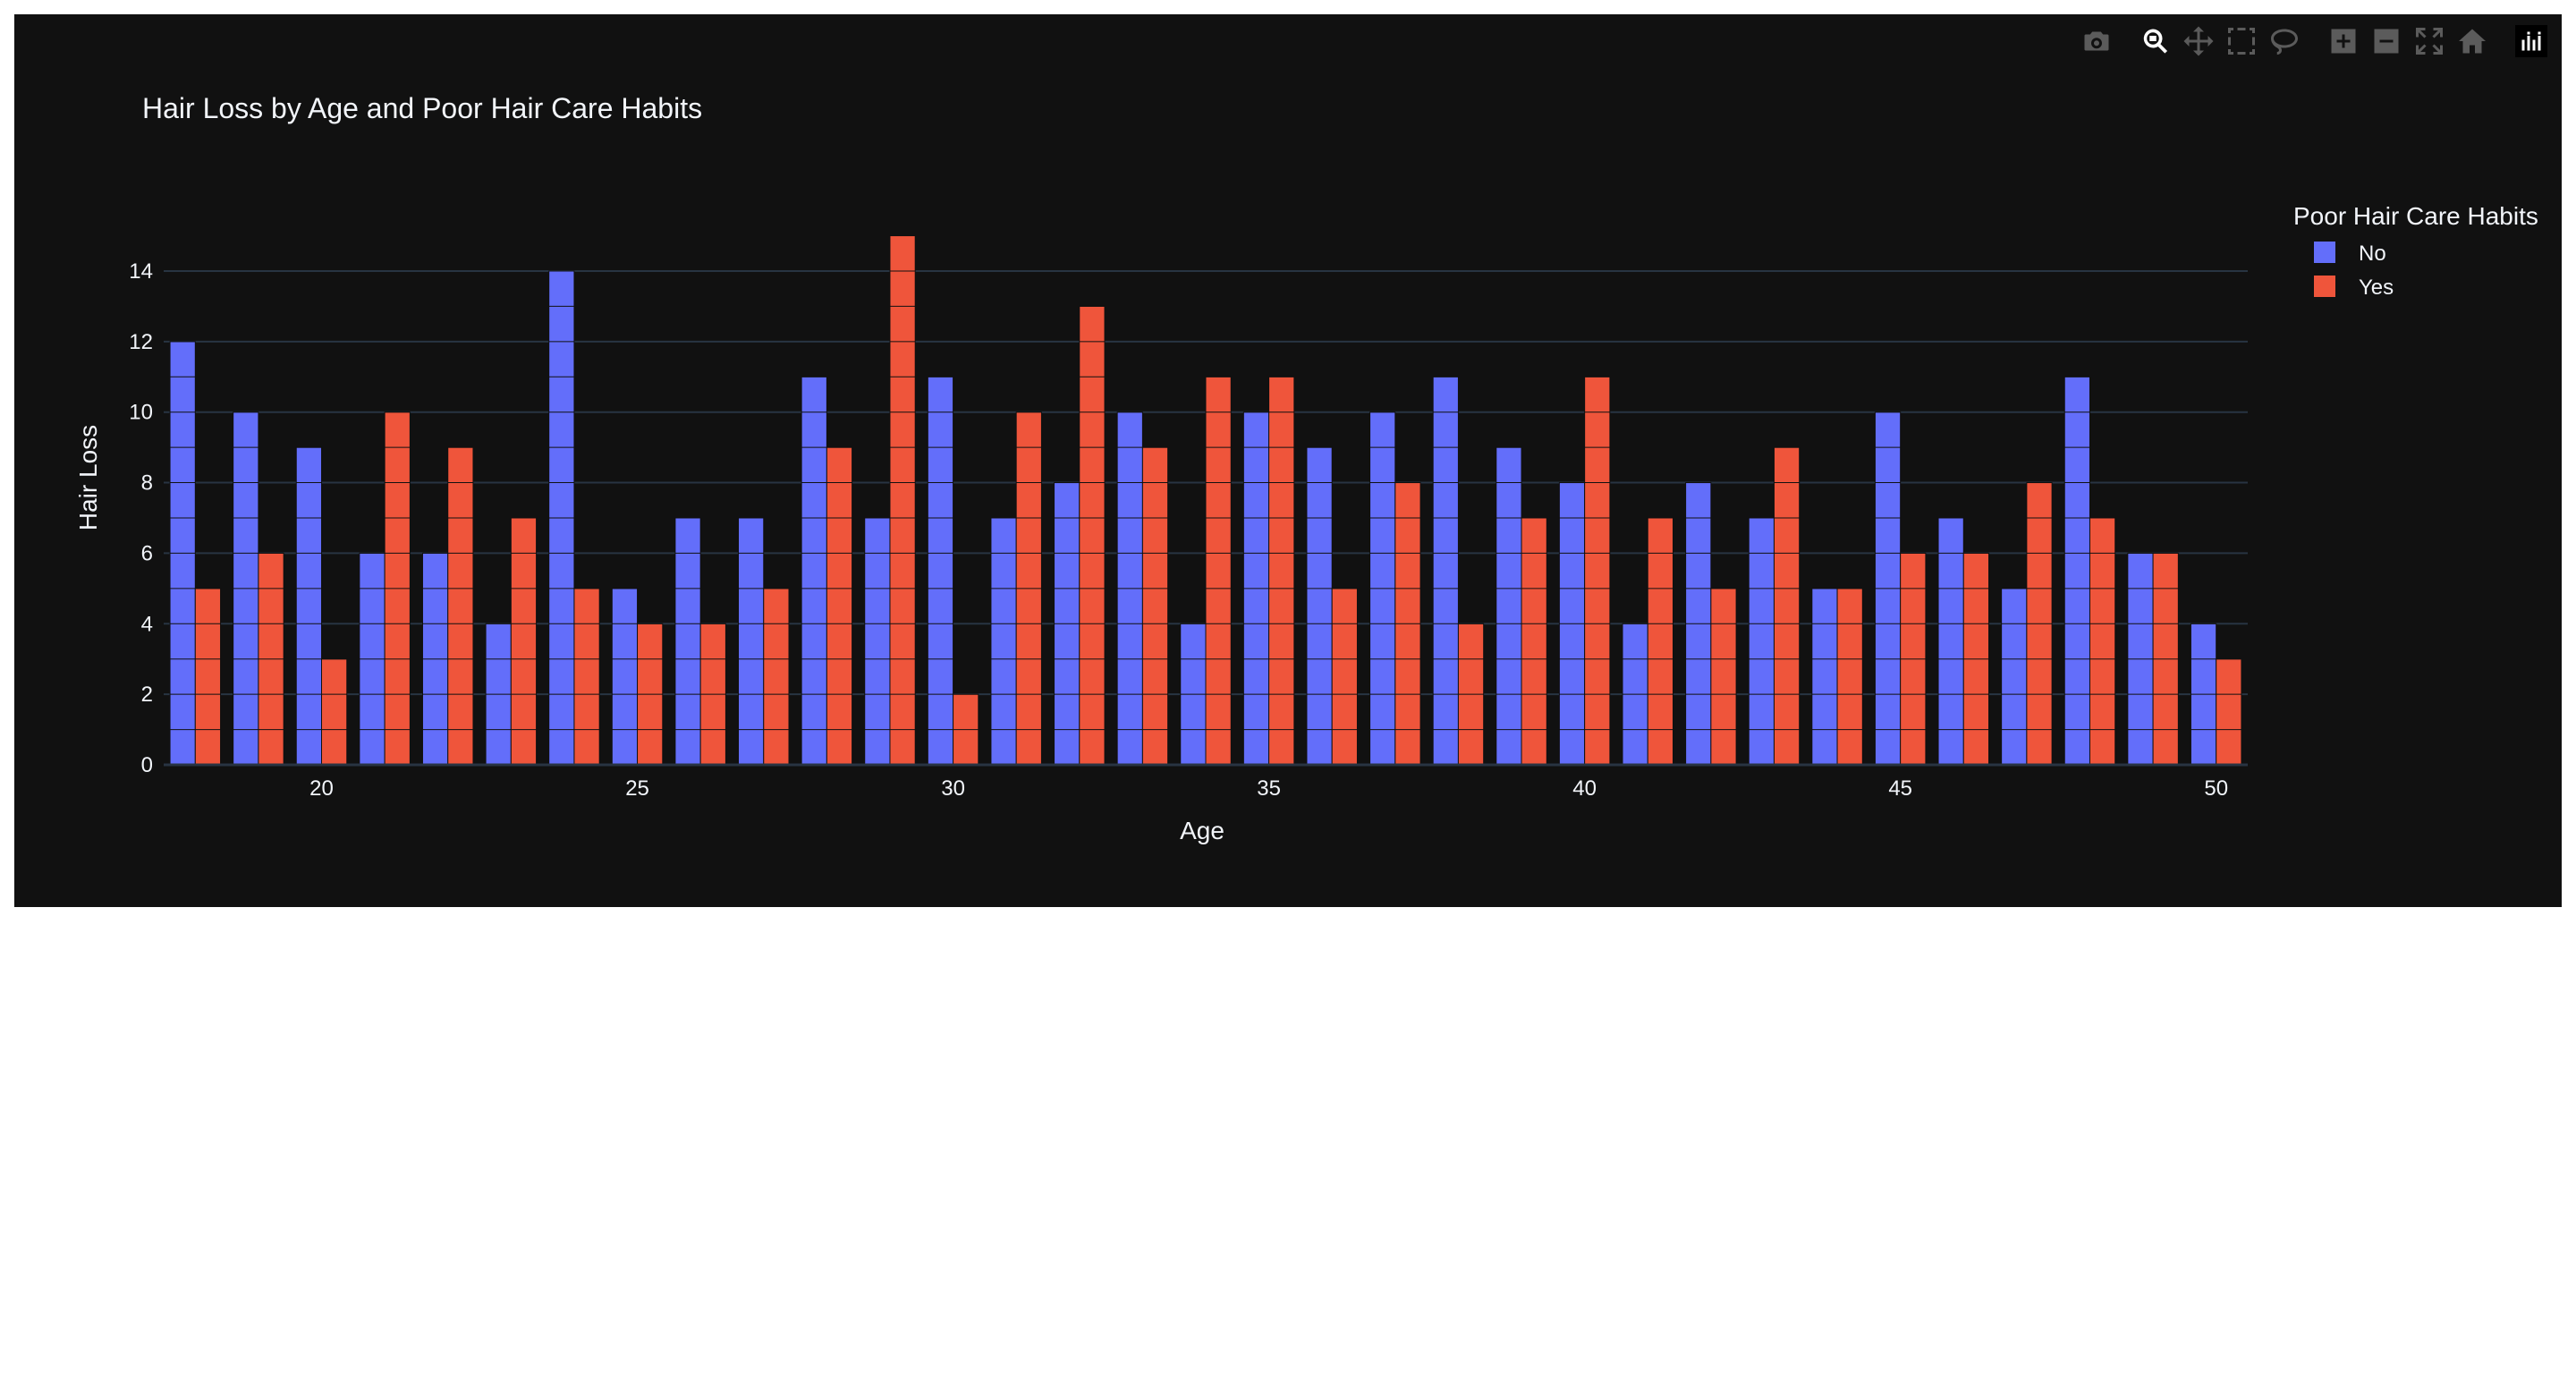 Image resolution: width=2576 pixels, height=1374 pixels. Describe the element at coordinates (1202, 830) in the screenshot. I see `x-axis-title: Age` at that location.